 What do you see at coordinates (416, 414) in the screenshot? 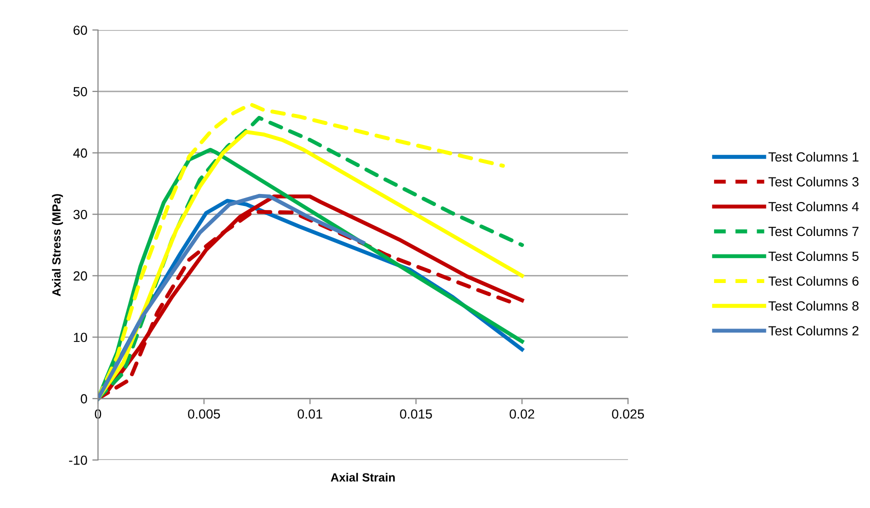
I see `x-tick-label: 0.015` at bounding box center [416, 414].